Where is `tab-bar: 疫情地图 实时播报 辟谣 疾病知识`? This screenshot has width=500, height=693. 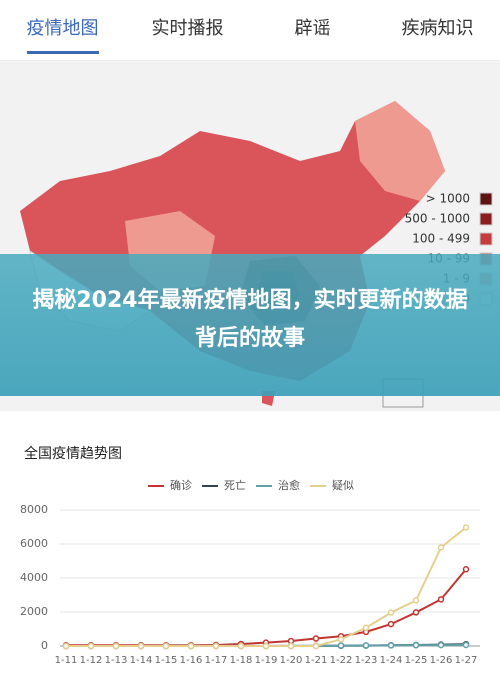
tab-bar: 疫情地图 实时播报 辟谣 疾病知识 is located at coordinates (250, 30).